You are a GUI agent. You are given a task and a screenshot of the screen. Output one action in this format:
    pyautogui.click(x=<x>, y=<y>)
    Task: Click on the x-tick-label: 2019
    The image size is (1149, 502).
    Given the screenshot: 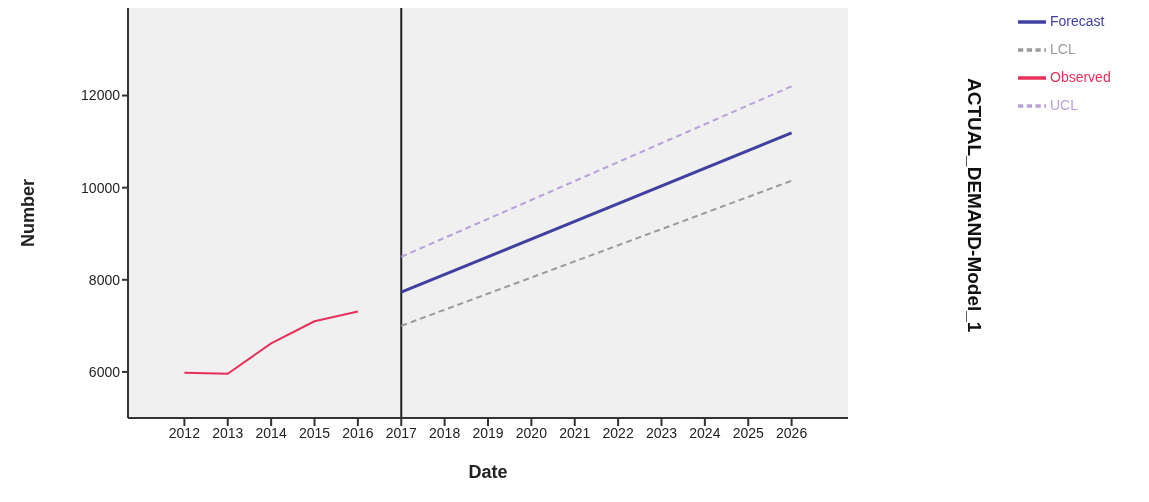 What is the action you would take?
    pyautogui.click(x=488, y=432)
    